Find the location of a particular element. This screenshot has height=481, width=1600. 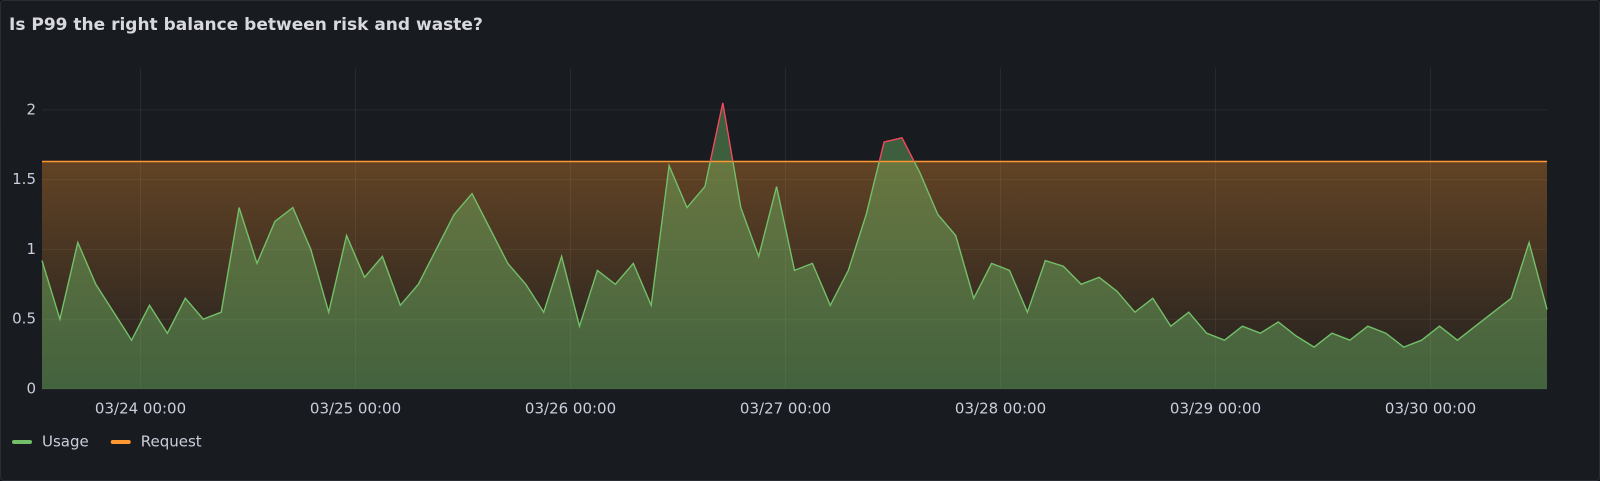

legend-item: Usage is located at coordinates (50, 442).